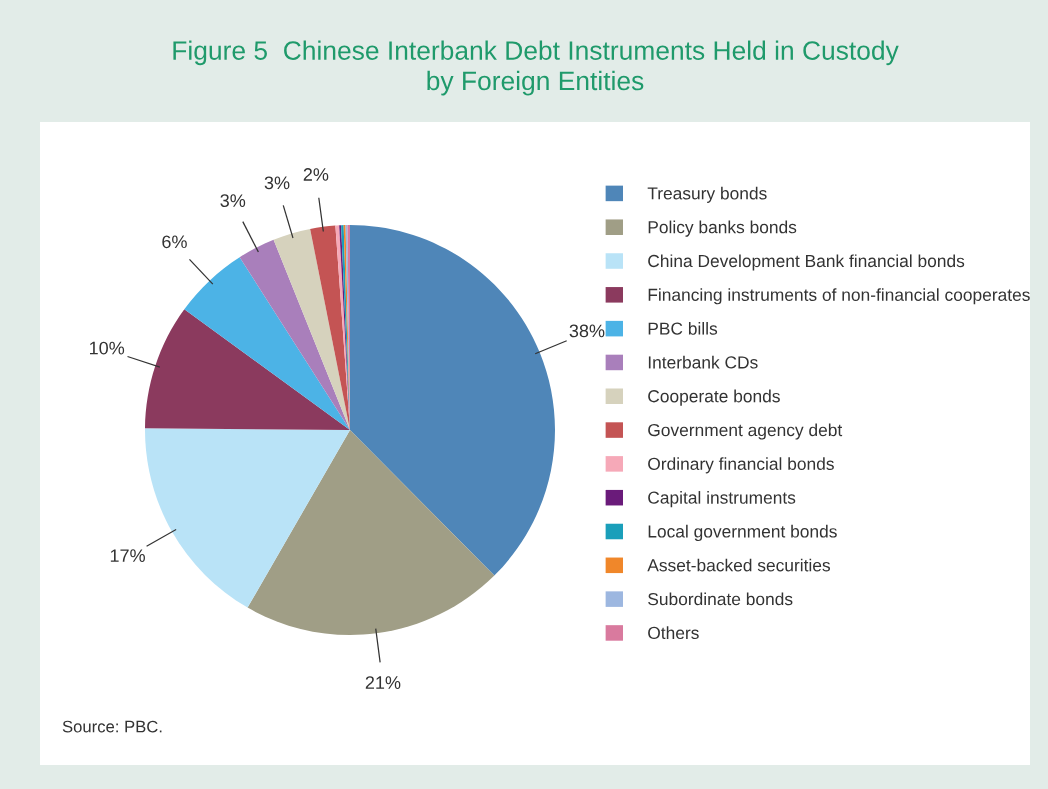 The width and height of the screenshot is (1048, 789). What do you see at coordinates (714, 397) in the screenshot?
I see `legend-label: Cooperate bonds` at bounding box center [714, 397].